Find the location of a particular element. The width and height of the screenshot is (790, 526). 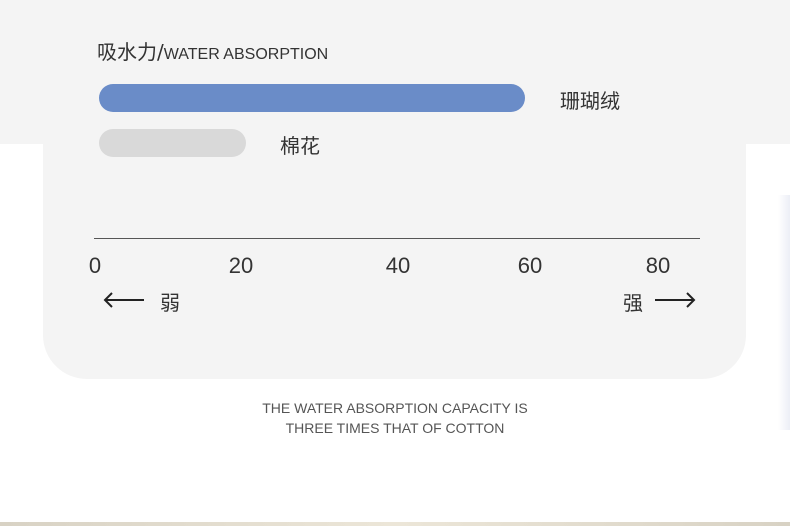

bottom-divider is located at coordinates (395, 524).